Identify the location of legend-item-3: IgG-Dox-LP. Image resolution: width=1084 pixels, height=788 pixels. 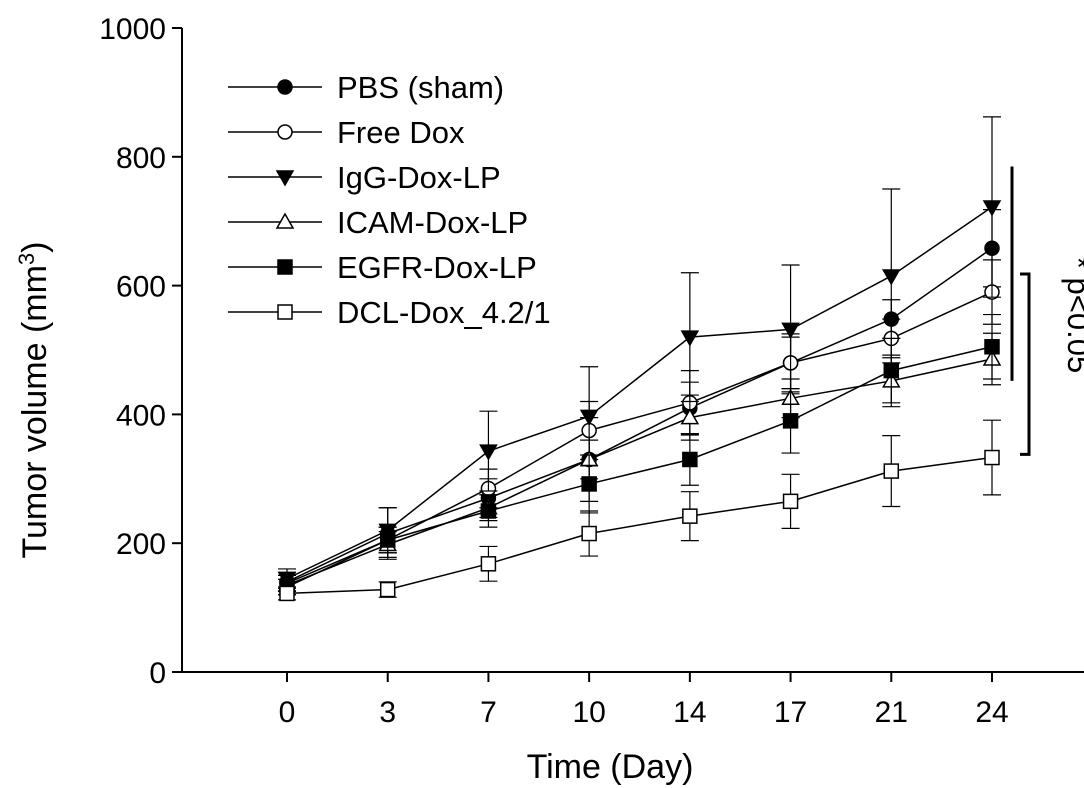
(364, 177).